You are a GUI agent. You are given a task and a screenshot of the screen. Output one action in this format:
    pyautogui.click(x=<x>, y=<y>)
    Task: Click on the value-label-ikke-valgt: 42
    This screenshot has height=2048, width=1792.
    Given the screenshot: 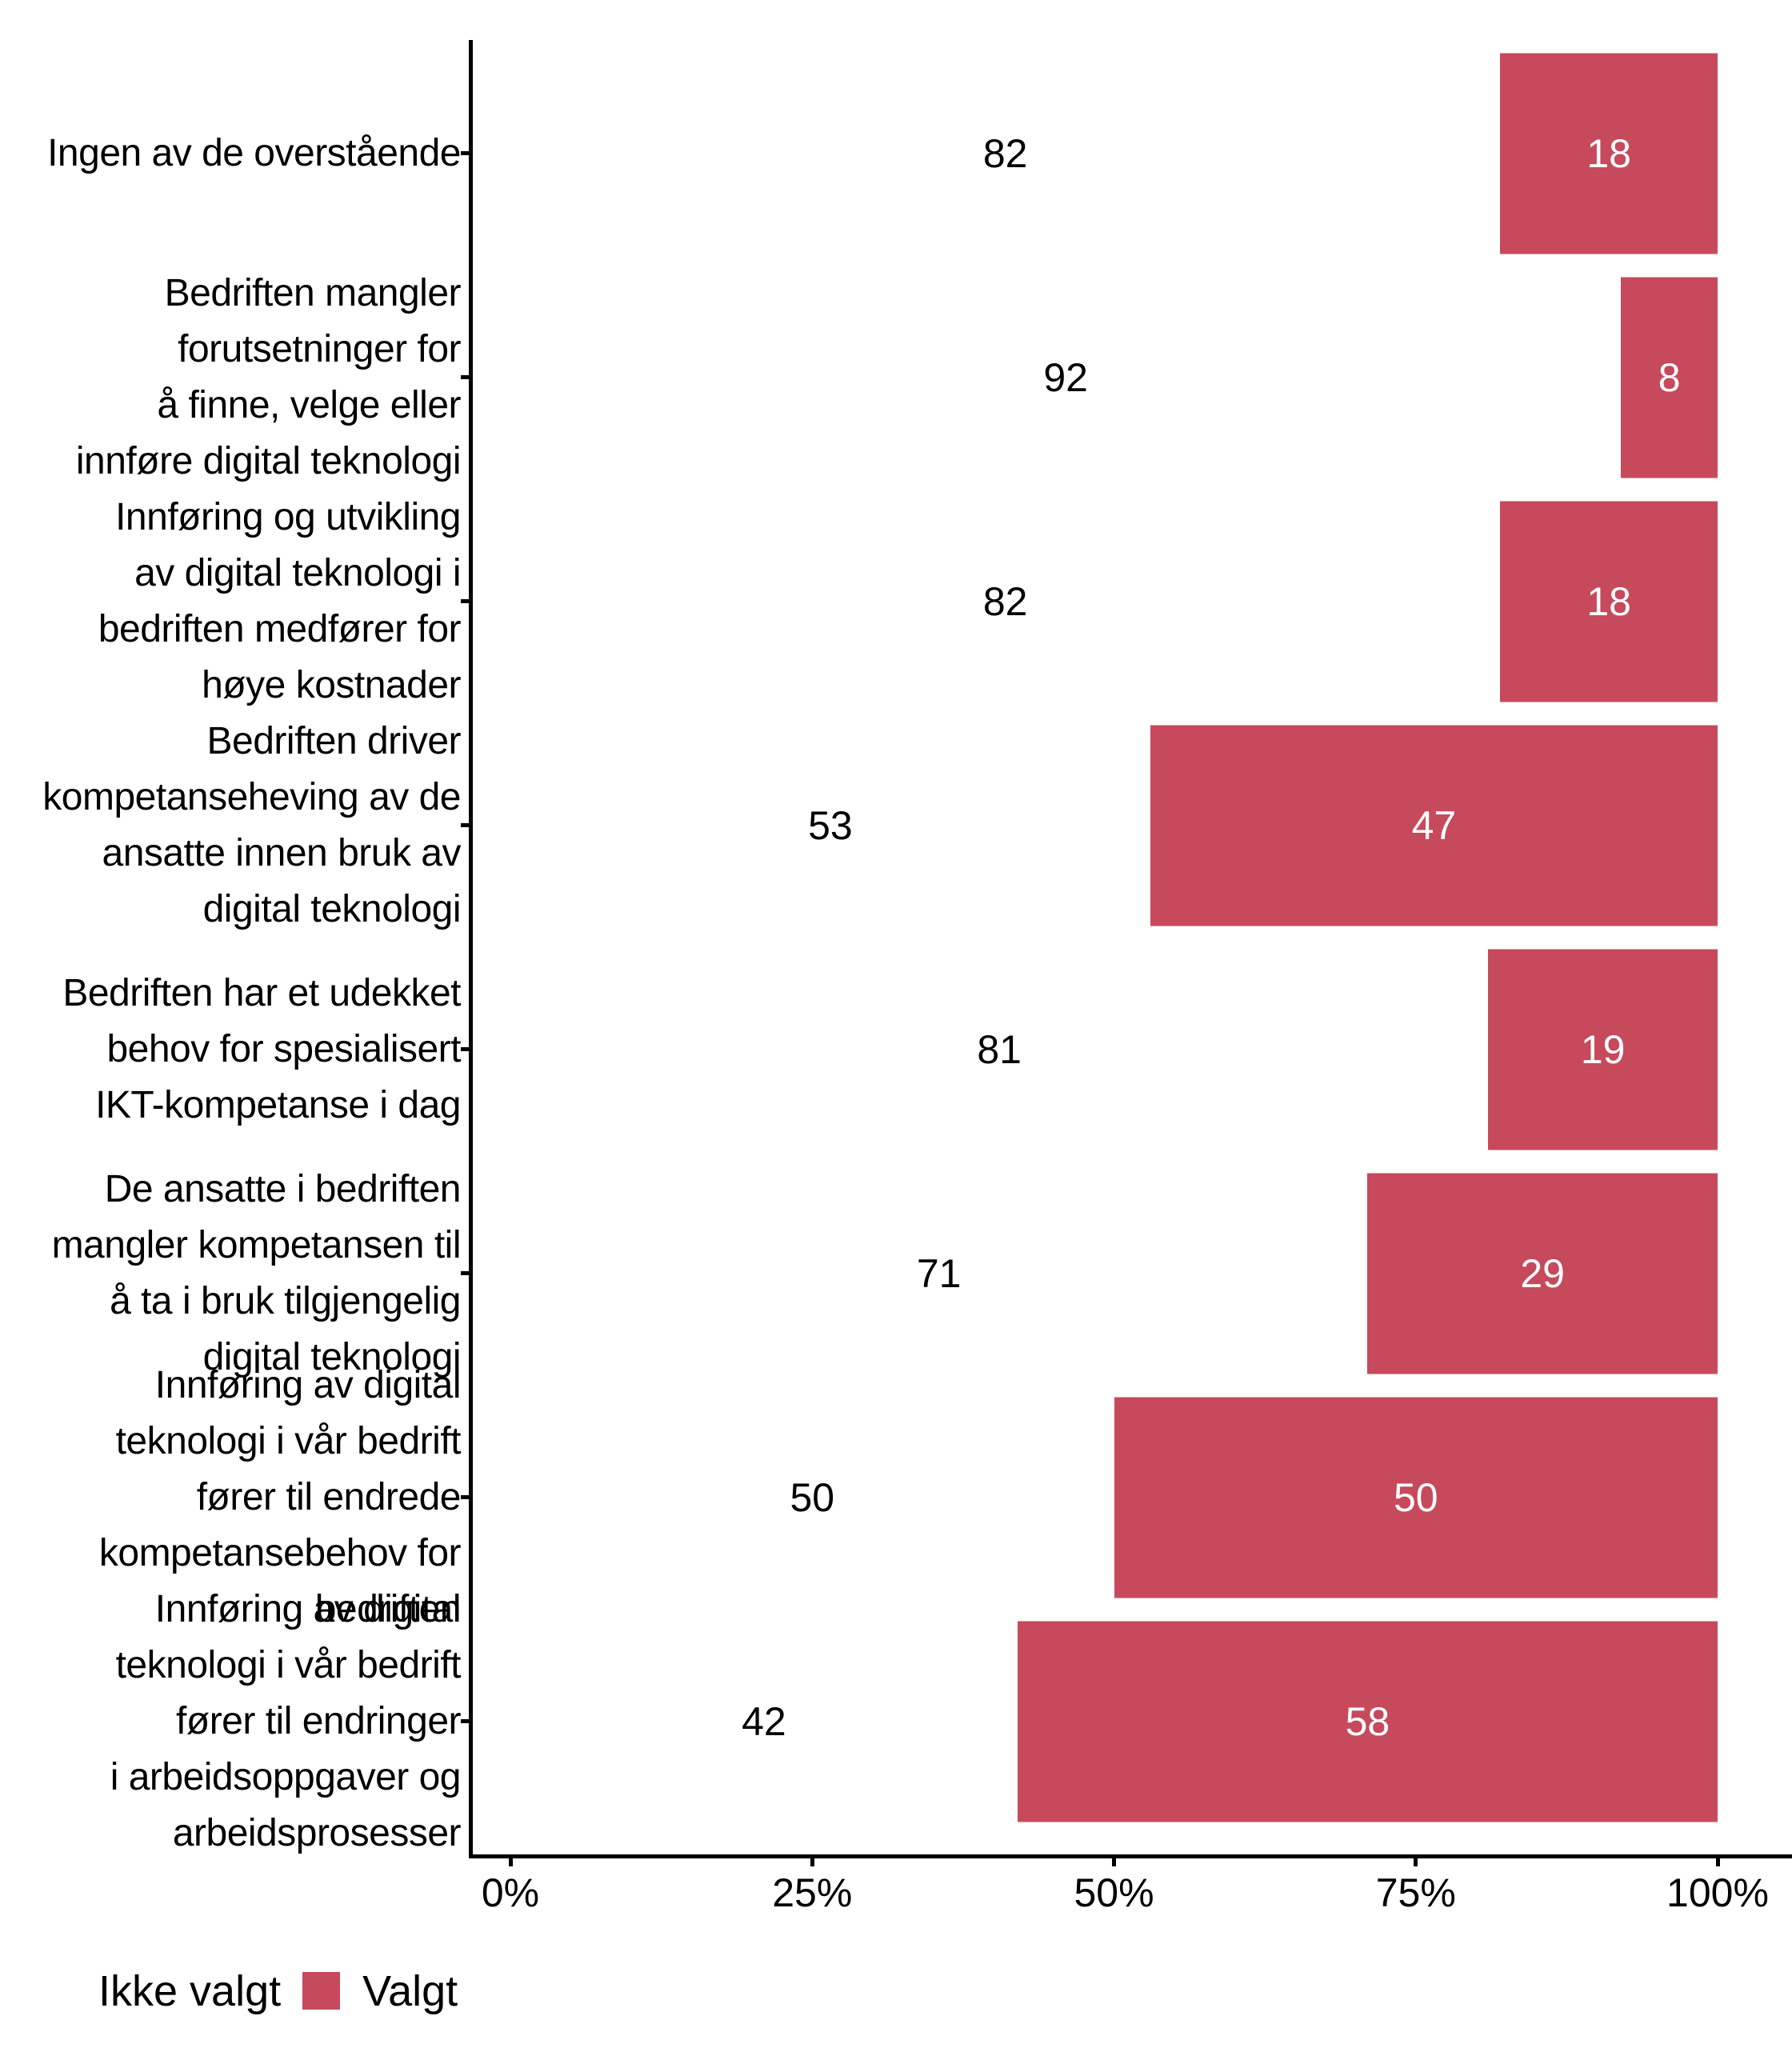 What is the action you would take?
    pyautogui.click(x=764, y=1721)
    